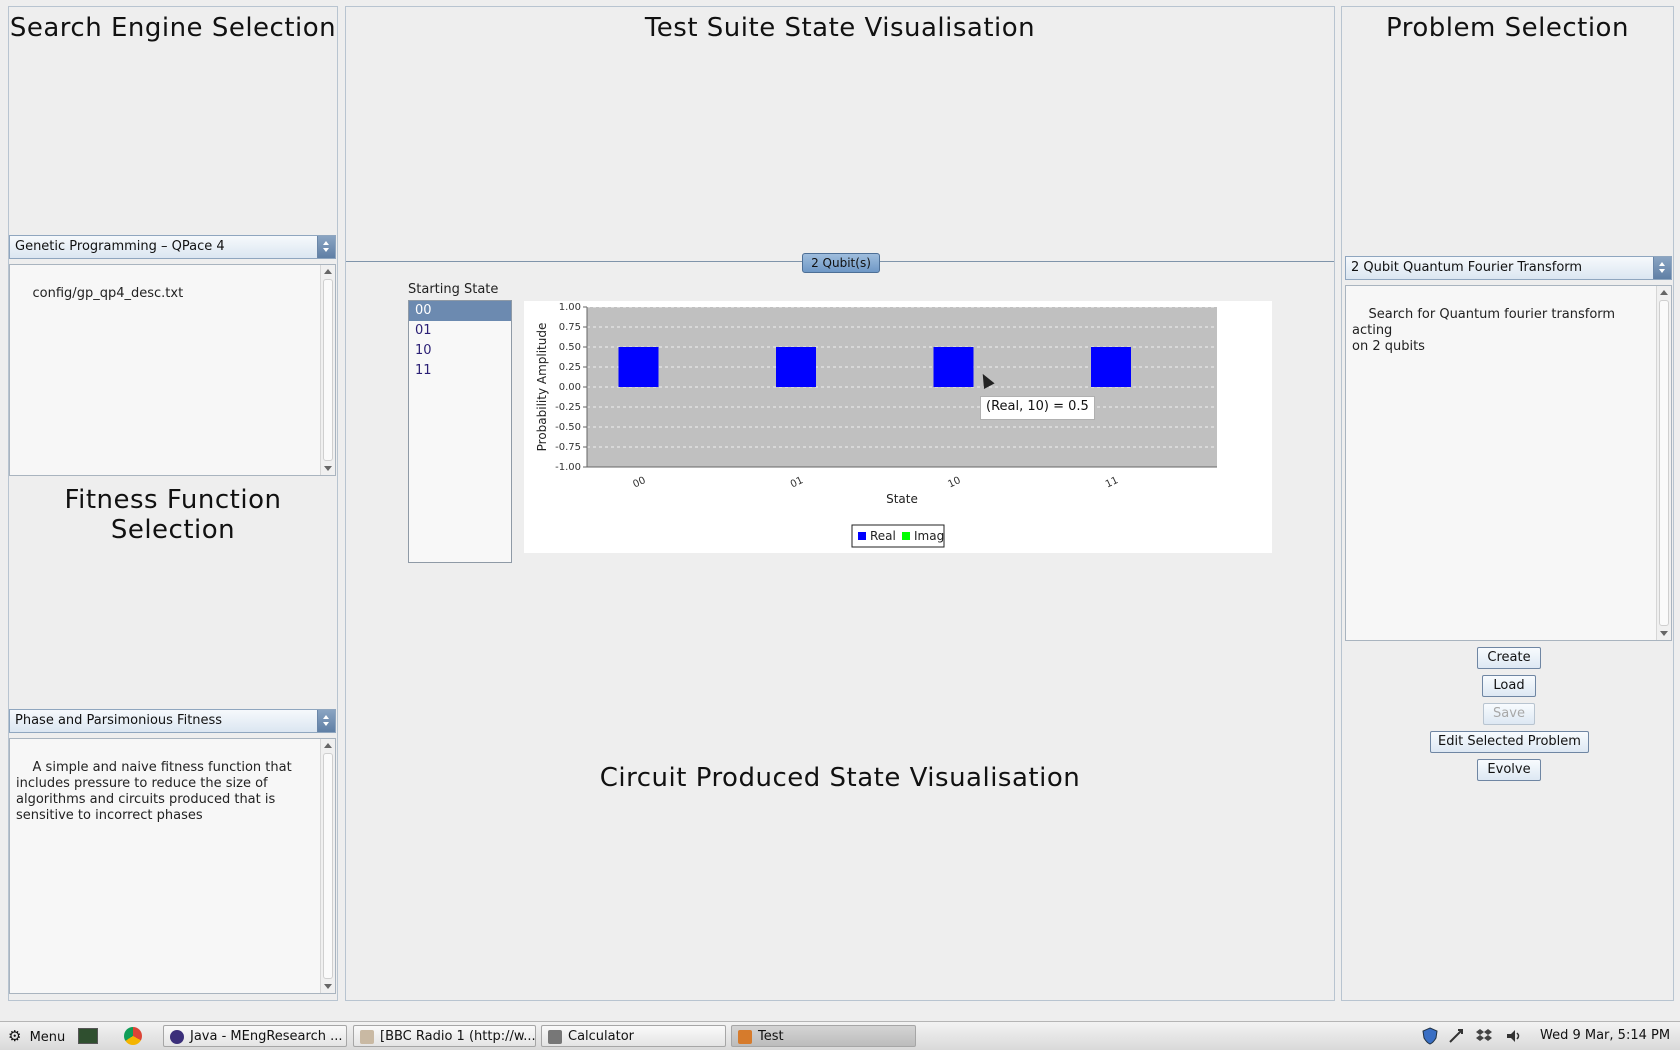  I want to click on network-icon, so click(1456, 1036).